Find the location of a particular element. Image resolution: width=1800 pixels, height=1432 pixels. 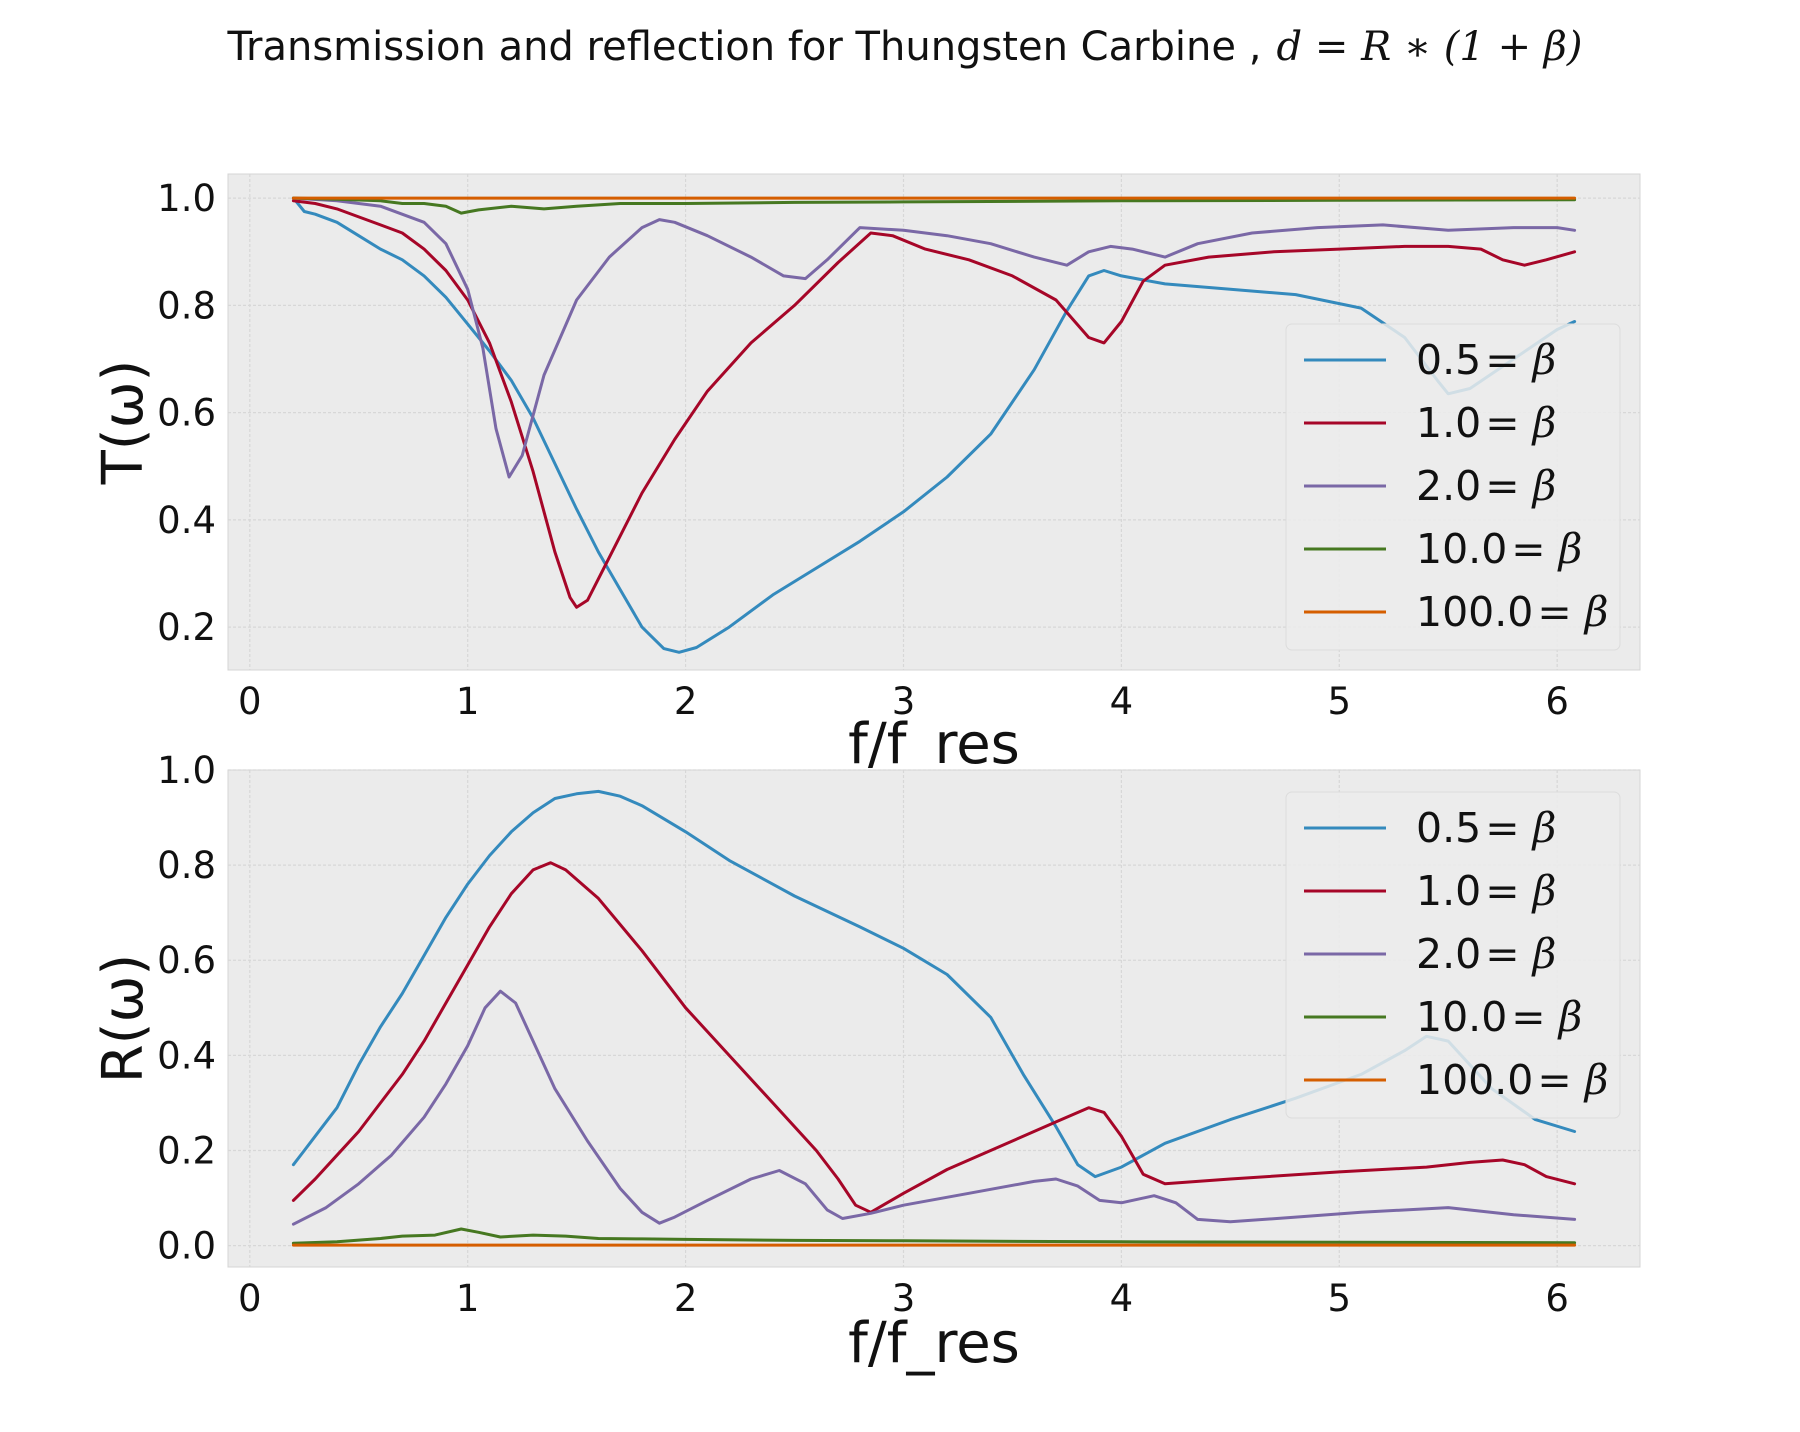

reflection-legend-label: 1.0= β is located at coordinates (1486, 891).